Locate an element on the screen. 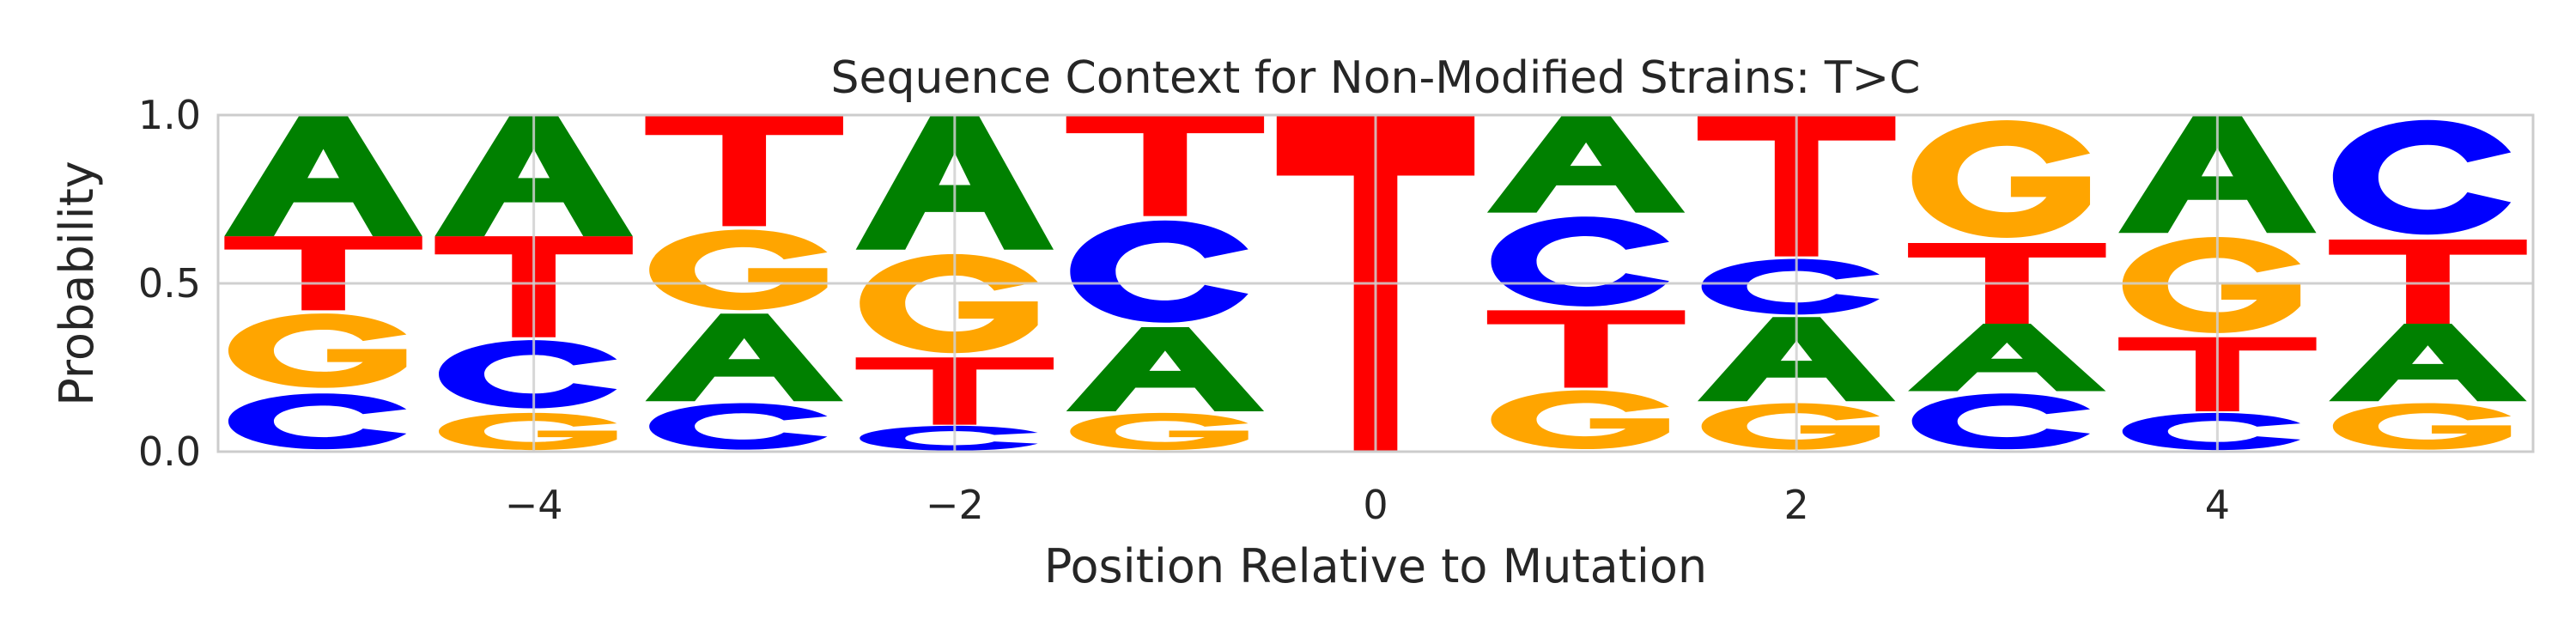  letter-c-pos--2 is located at coordinates (949, 438).